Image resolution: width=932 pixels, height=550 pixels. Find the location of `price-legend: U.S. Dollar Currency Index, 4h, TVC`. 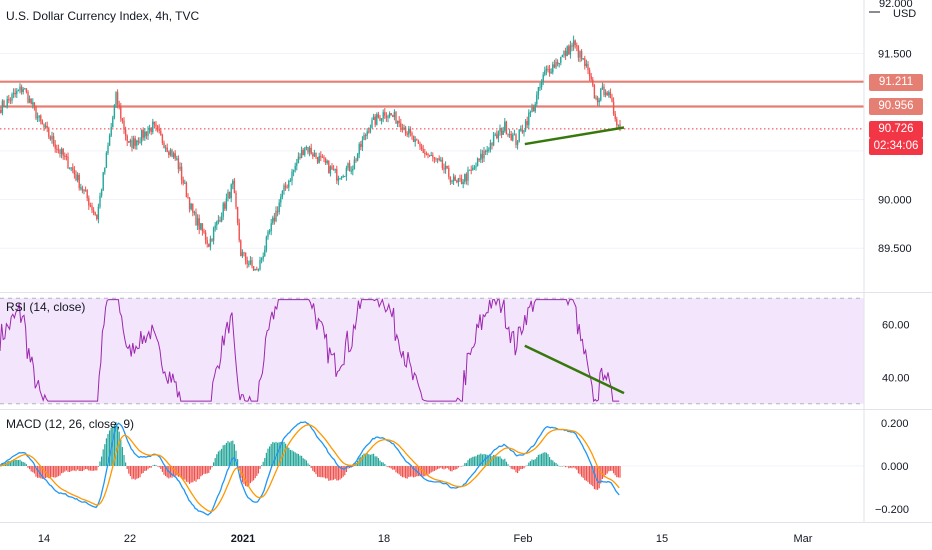

price-legend: U.S. Dollar Currency Index, 4h, TVC is located at coordinates (103, 16).